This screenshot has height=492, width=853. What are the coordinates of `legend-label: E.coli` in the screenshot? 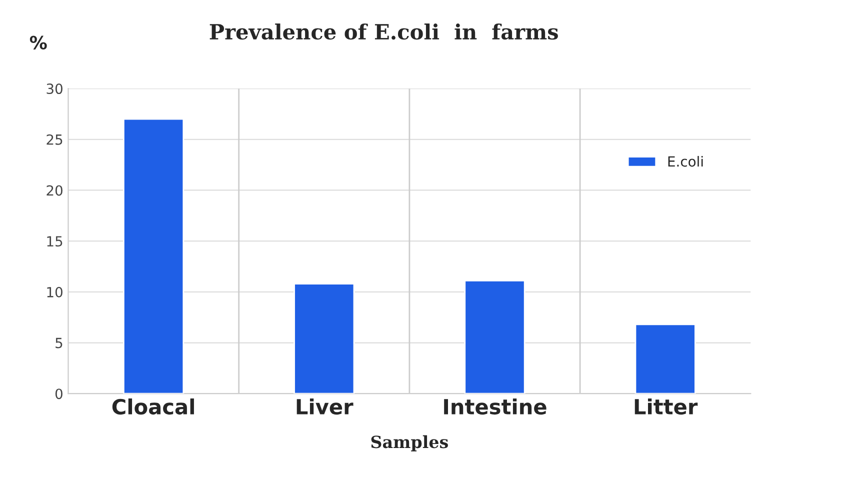 It's located at (685, 161).